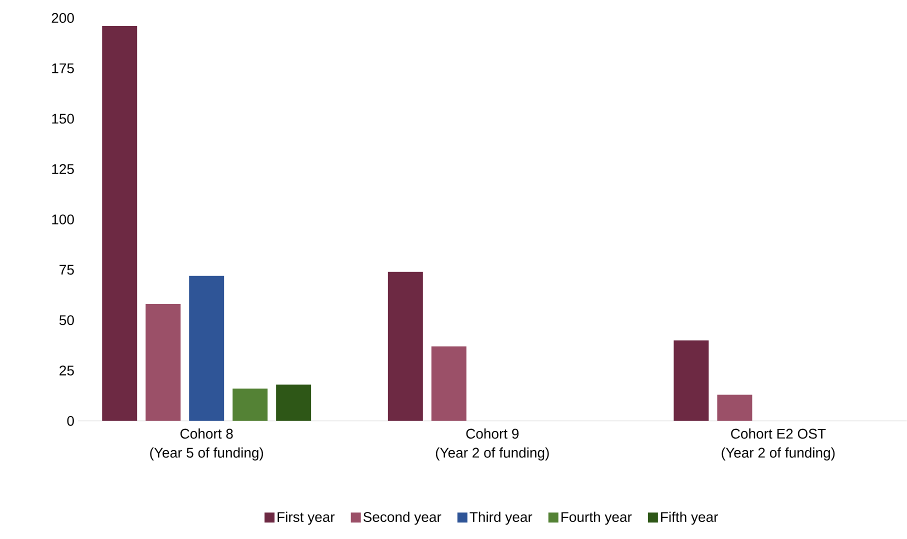 The image size is (907, 539). Describe the element at coordinates (67, 269) in the screenshot. I see `y-tick-label: 75` at that location.